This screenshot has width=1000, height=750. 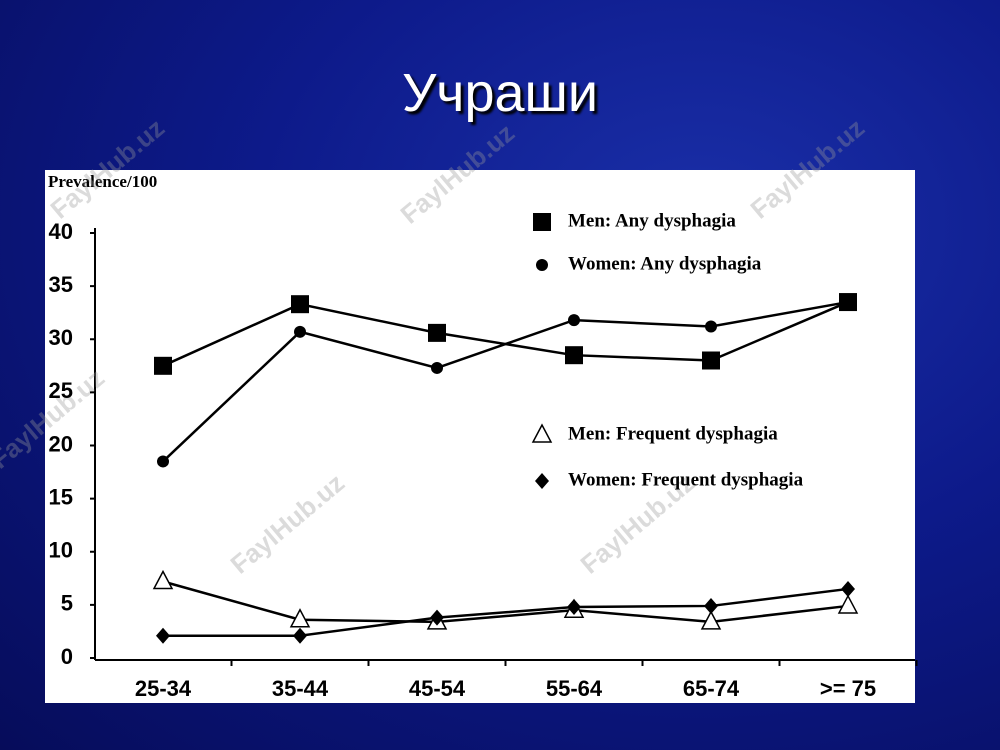 I want to click on x-tick-label: >= 75, so click(x=848, y=688).